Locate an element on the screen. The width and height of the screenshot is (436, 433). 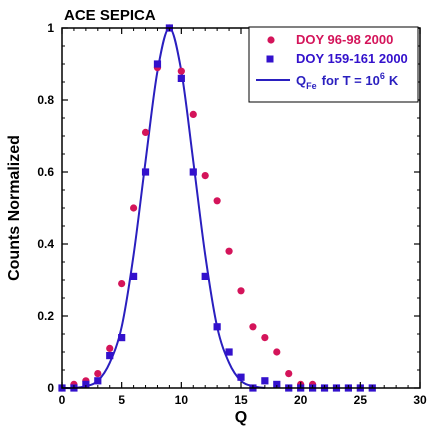
chart-title: ACE SEPICA is located at coordinates (110, 15).